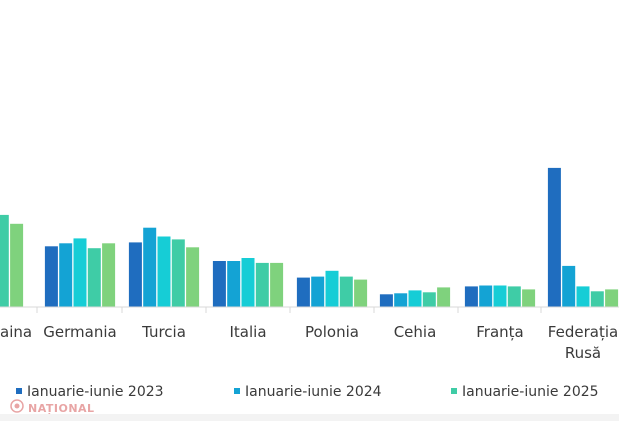 The width and height of the screenshot is (619, 426). What do you see at coordinates (247, 332) in the screenshot?
I see `category-label-italia: Italia` at bounding box center [247, 332].